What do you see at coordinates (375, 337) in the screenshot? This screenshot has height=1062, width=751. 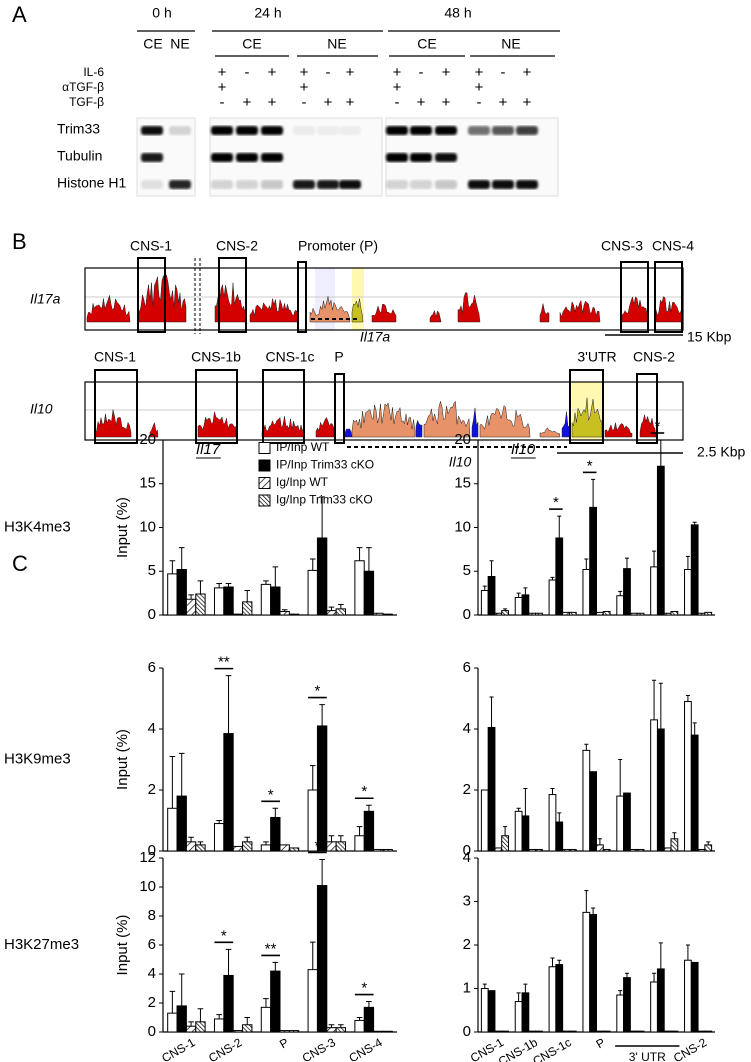 I see `gene-label: Il17a` at bounding box center [375, 337].